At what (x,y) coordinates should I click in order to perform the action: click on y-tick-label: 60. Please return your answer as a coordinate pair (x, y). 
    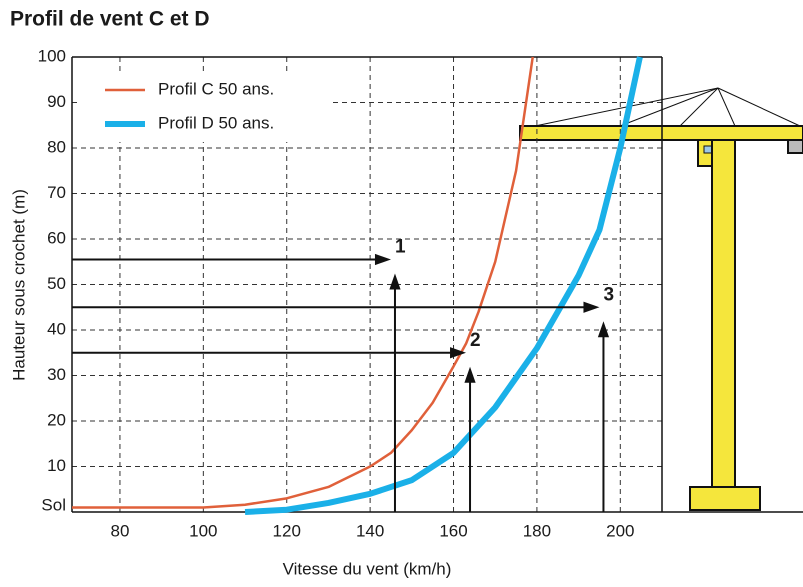
    Looking at the image, I should click on (56, 237).